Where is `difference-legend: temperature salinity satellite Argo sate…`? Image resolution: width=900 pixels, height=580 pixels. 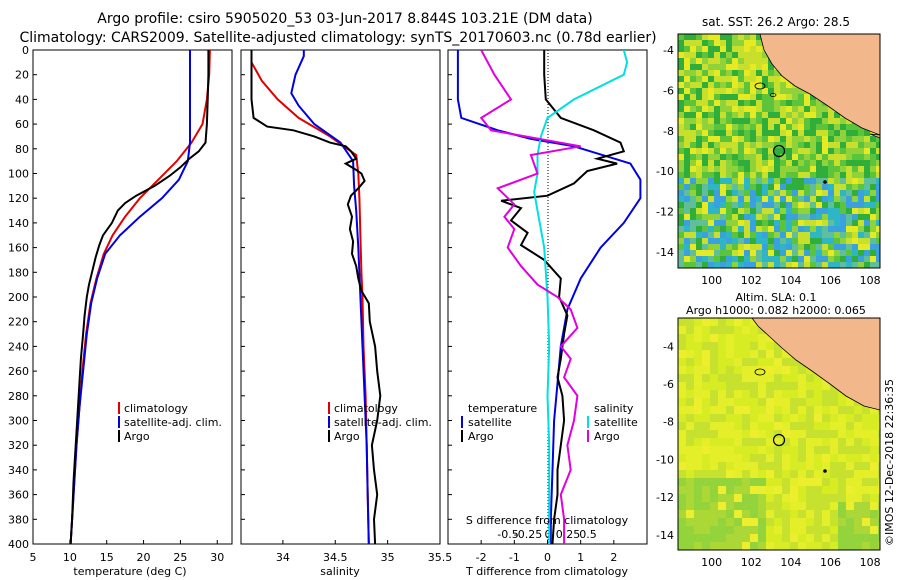
difference-legend: temperature salinity satellite Argo sate… is located at coordinates (549, 422).